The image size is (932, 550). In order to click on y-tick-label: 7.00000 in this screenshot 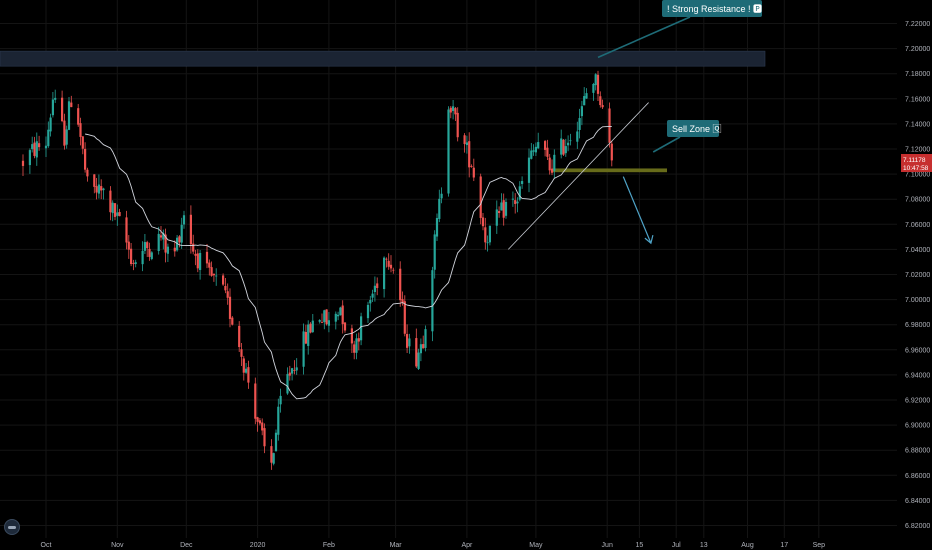, I will do `click(917, 300)`.